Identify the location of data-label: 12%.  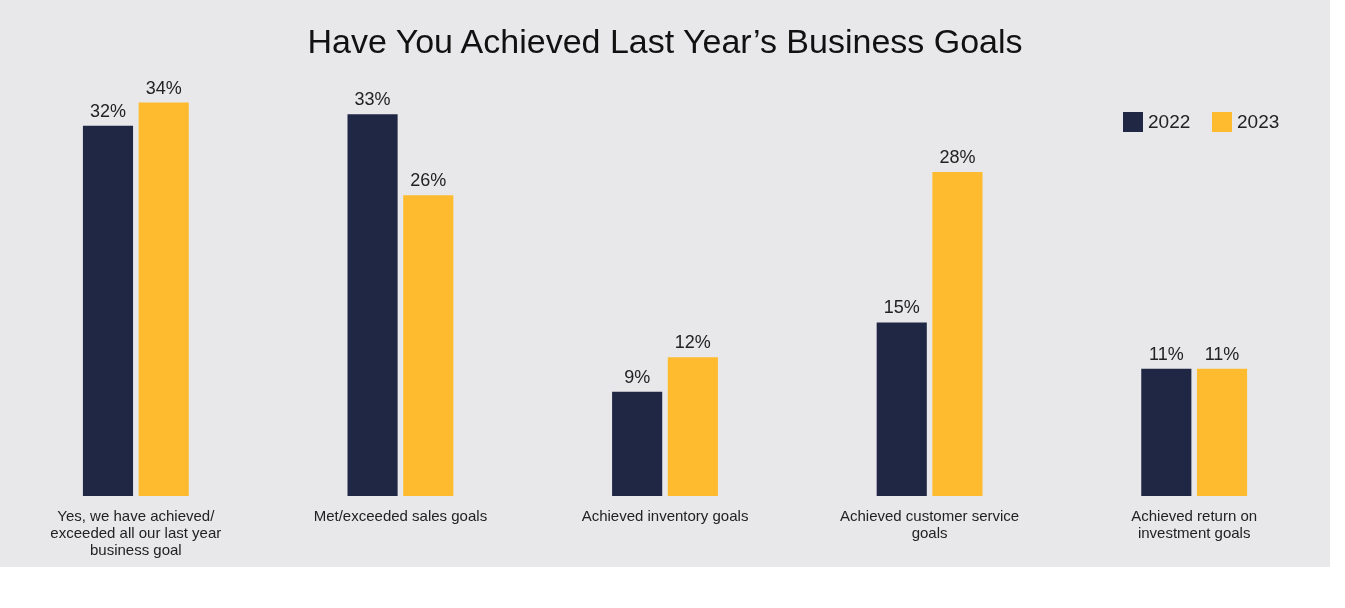
(692, 342).